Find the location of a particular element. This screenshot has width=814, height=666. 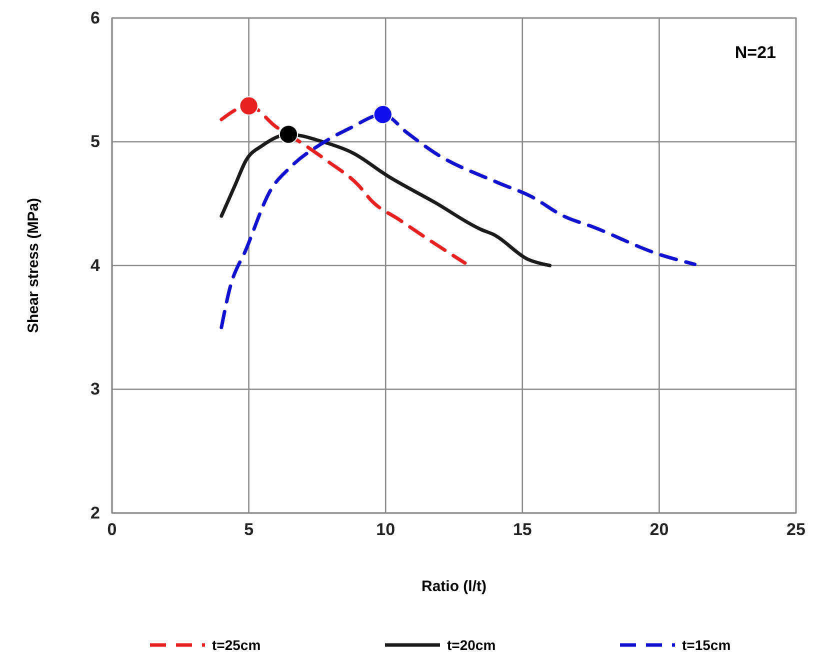

x-tick-label: 25 is located at coordinates (796, 530).